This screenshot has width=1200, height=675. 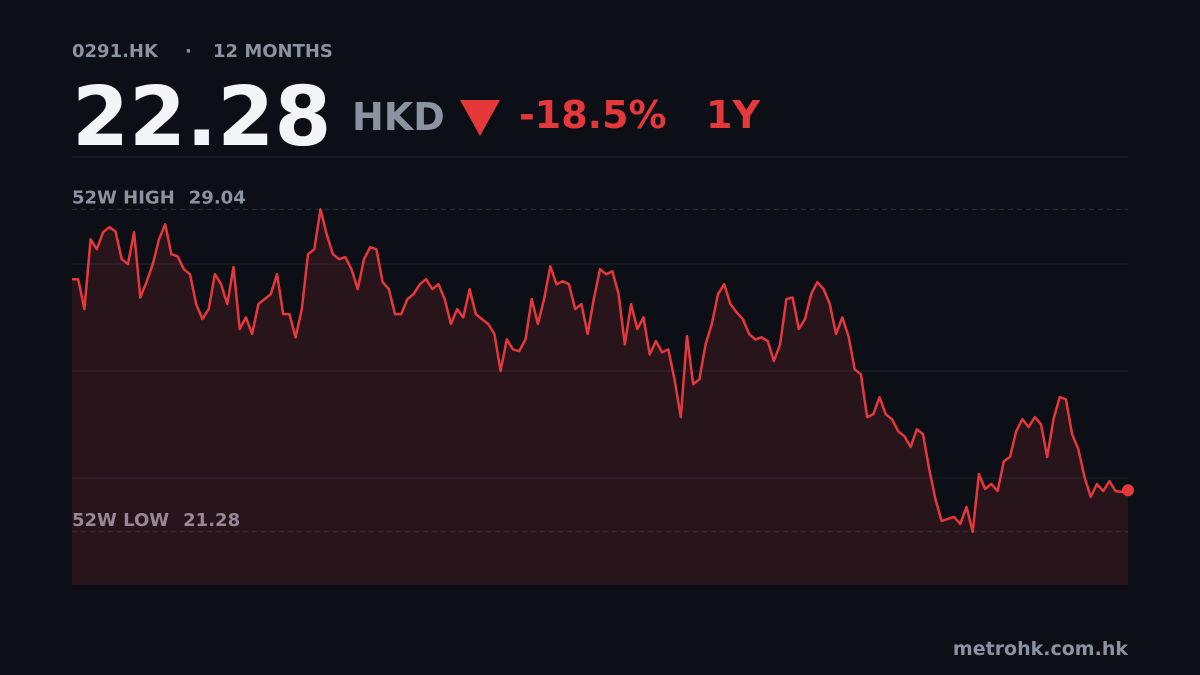 I want to click on period: 12 MONTHS, so click(x=273, y=51).